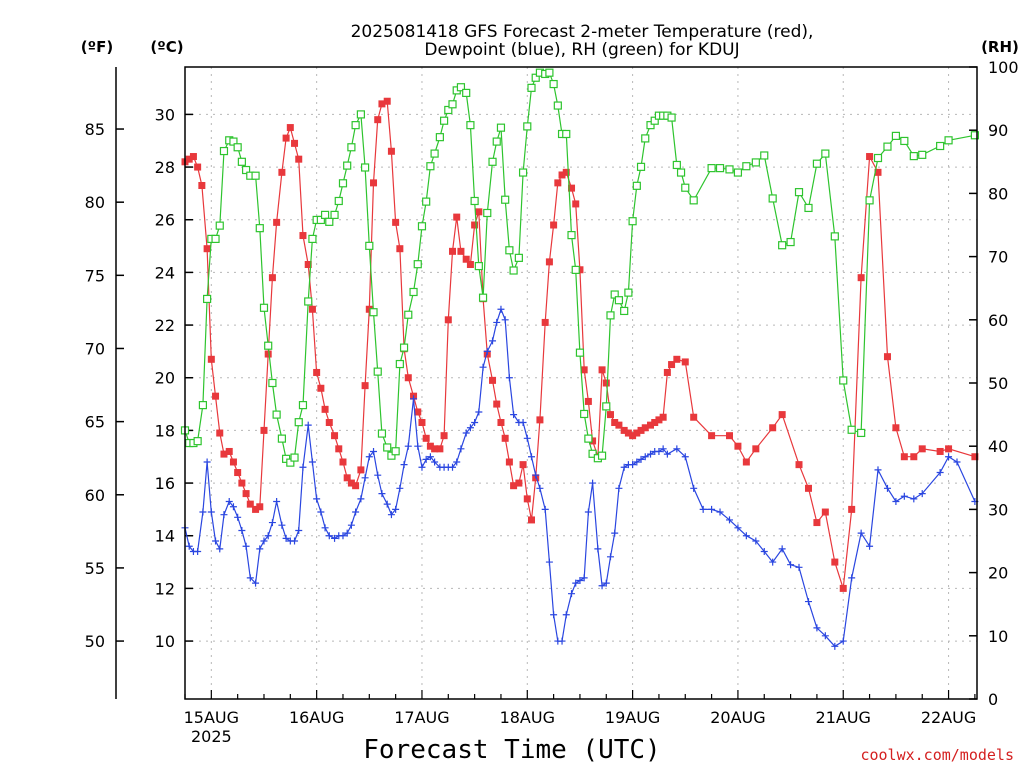 Image resolution: width=1024 pixels, height=768 pixels. Describe the element at coordinates (165, 483) in the screenshot. I see `celsius-tick-label: 16` at that location.